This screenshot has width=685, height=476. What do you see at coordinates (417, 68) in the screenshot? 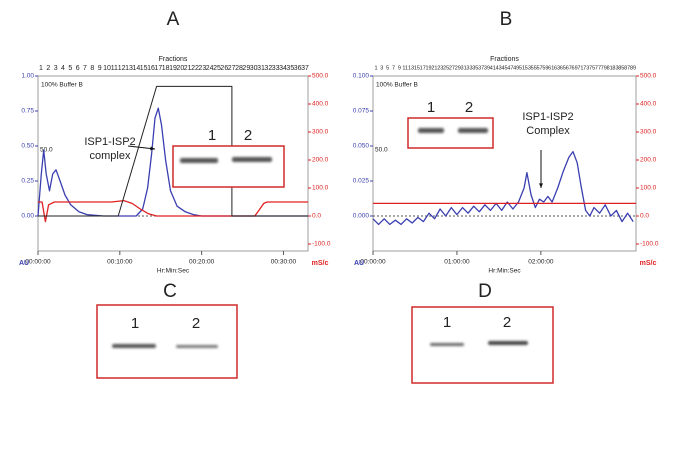
I see `fraction-label: 15` at bounding box center [417, 68].